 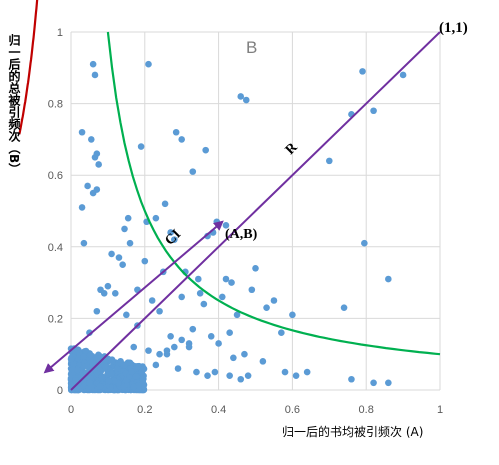 I want to click on y-tick-label: 1, so click(x=60, y=33).